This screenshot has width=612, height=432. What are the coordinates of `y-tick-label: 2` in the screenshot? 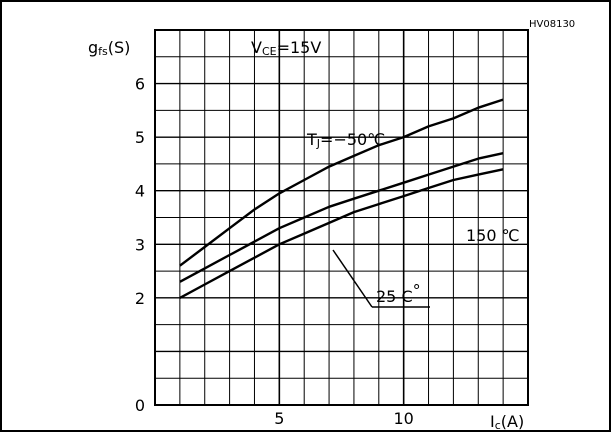 It's located at (140, 298).